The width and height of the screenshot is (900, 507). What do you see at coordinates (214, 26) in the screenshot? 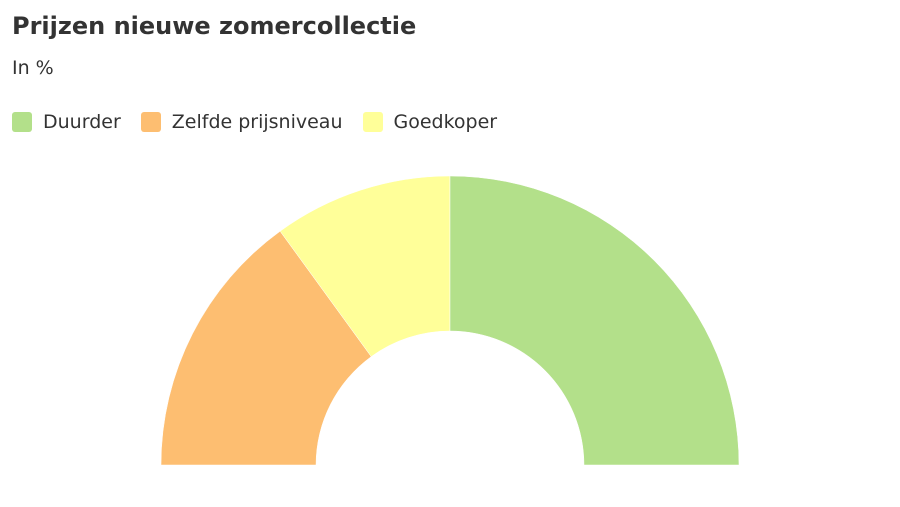
I see `chart-title: Prijzen nieuwe zomercollectie` at bounding box center [214, 26].